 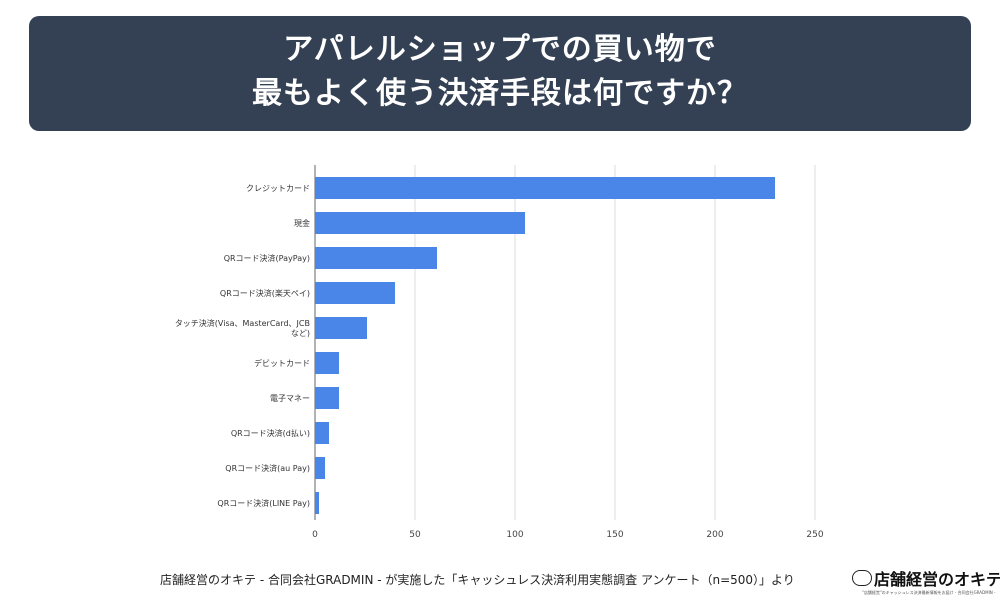 What do you see at coordinates (265, 293) in the screenshot?
I see `y-category-label: QRコード決済(楽天ペイ)` at bounding box center [265, 293].